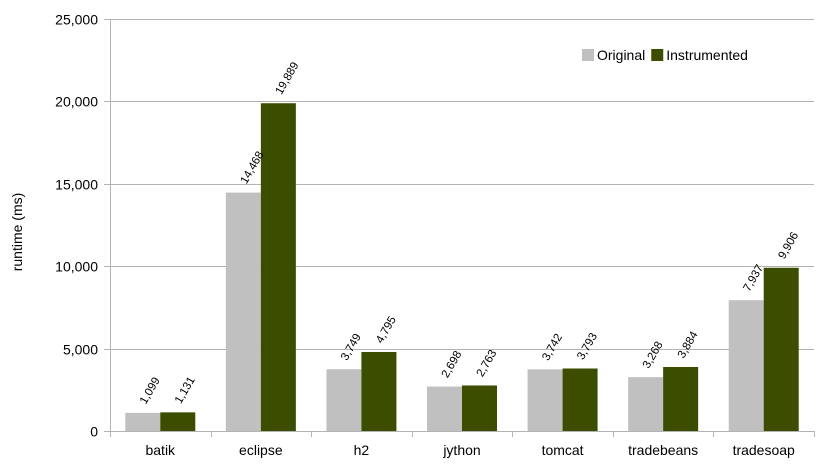 The width and height of the screenshot is (816, 464). Describe the element at coordinates (288, 78) in the screenshot. I see `data-label-instrumented: 19,889` at that location.